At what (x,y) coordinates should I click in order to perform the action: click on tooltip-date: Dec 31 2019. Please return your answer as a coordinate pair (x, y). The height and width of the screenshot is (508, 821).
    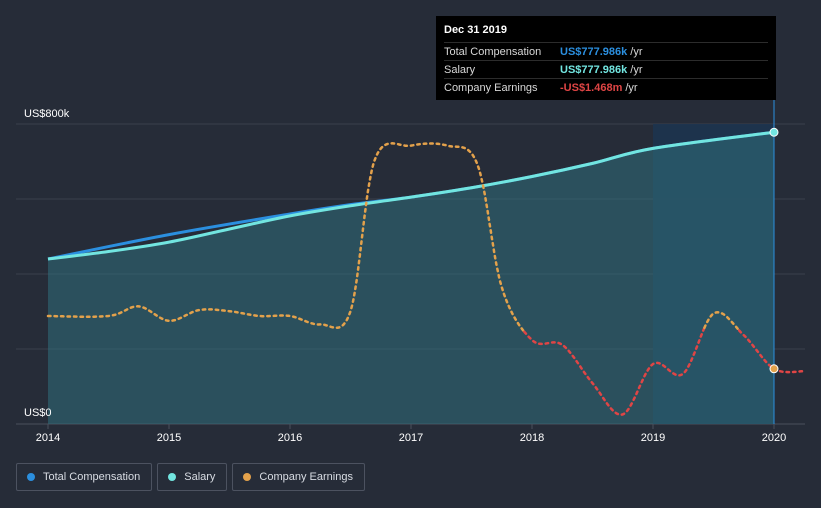
    Looking at the image, I should click on (475, 30).